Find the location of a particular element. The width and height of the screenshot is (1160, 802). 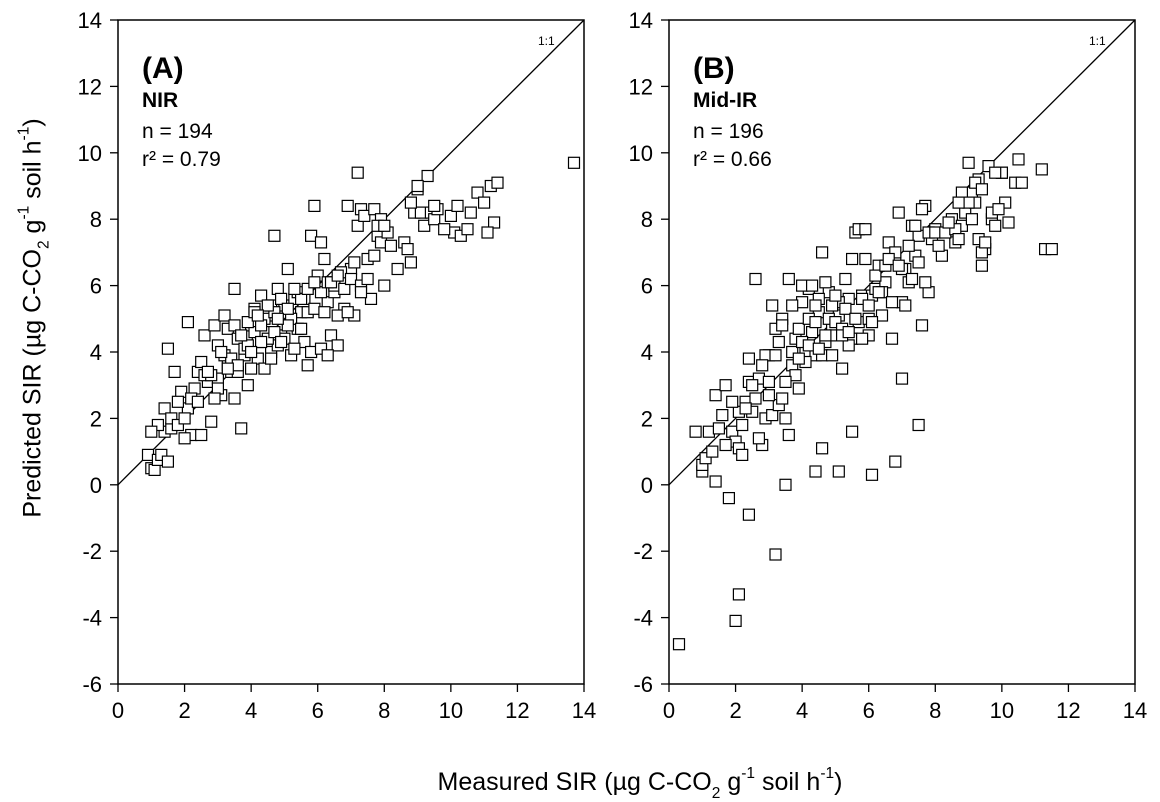

x-axis-title: Measured SIR (µg C-CO2 g-1 soil h-1) is located at coordinates (640, 783).